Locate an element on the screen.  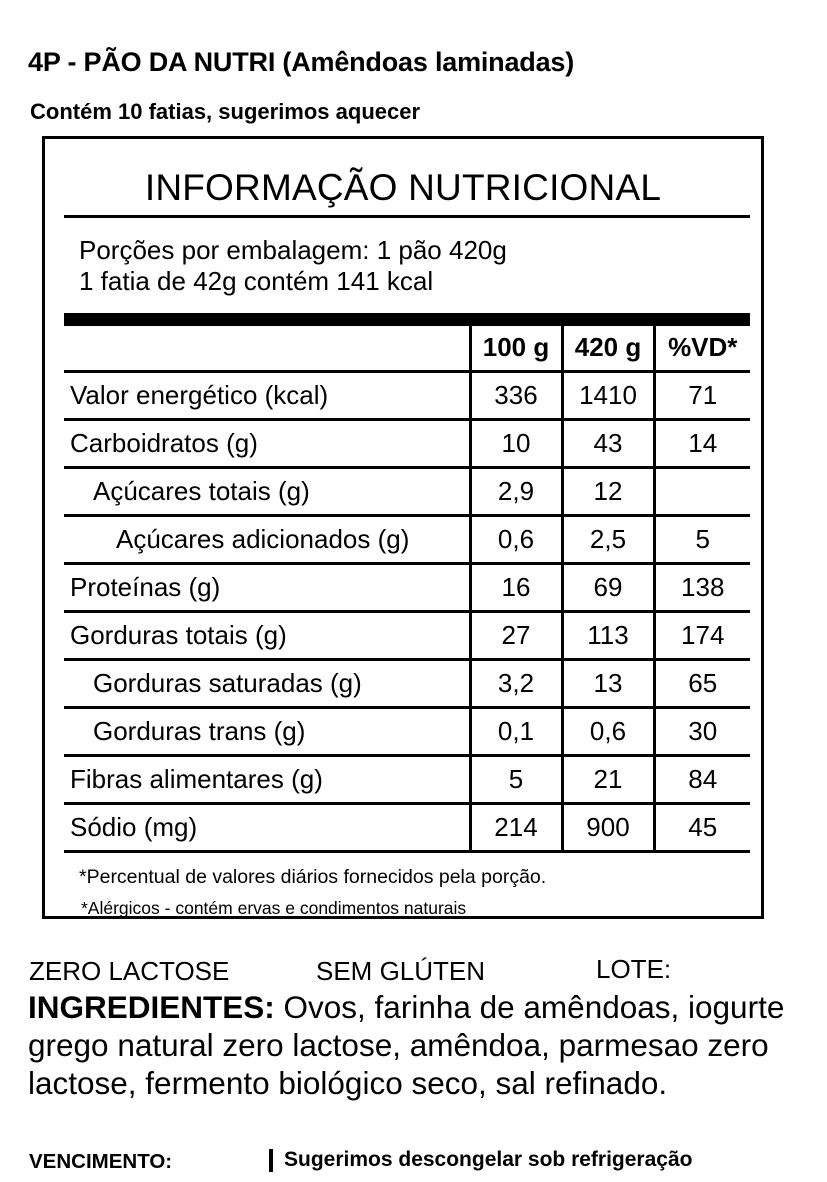
nutrient-label: Gorduras saturadas (g) is located at coordinates (267, 684).